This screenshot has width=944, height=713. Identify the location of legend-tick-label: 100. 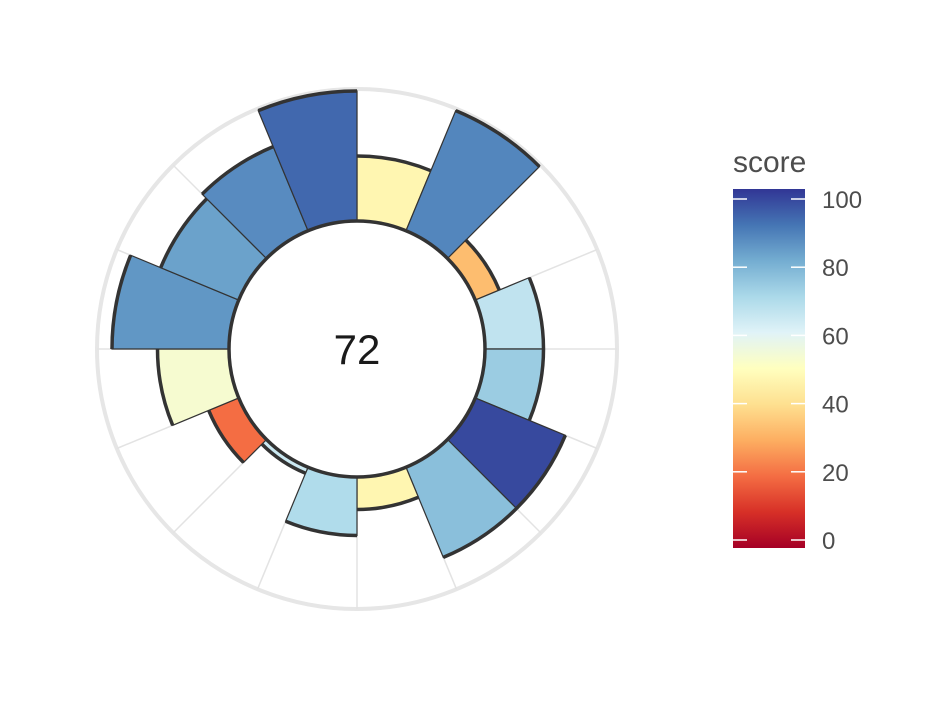
(842, 200).